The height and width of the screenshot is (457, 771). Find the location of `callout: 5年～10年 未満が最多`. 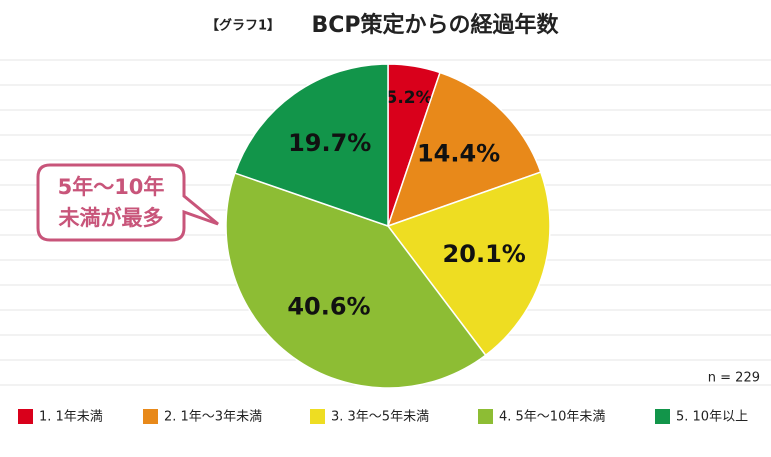

callout: 5年～10年 未満が最多 is located at coordinates (127, 202).